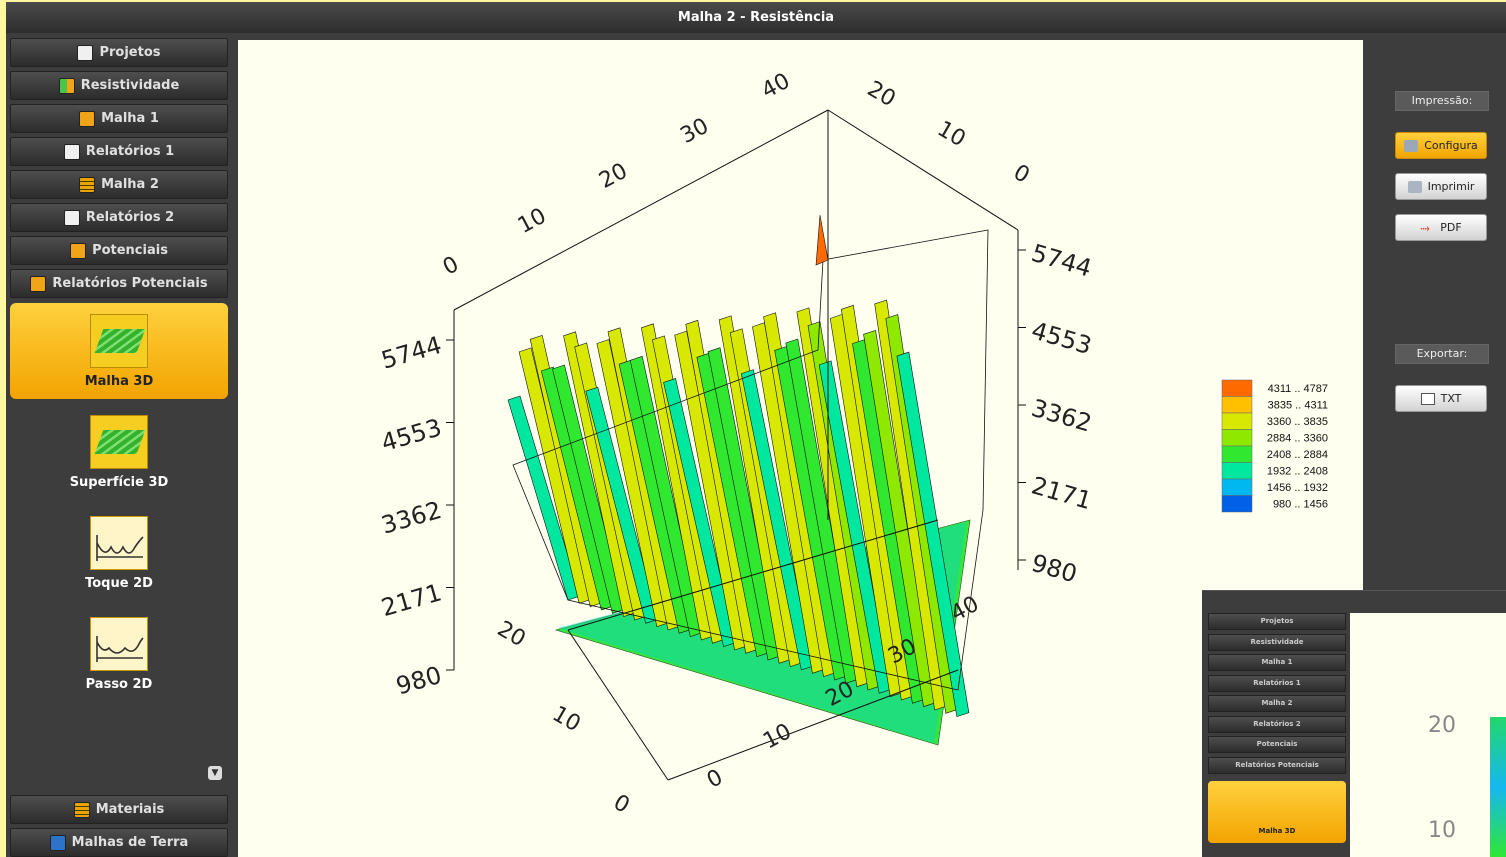 The height and width of the screenshot is (857, 1506). Describe the element at coordinates (1297, 439) in the screenshot. I see `legend-label: 2884 .. 3360` at that location.